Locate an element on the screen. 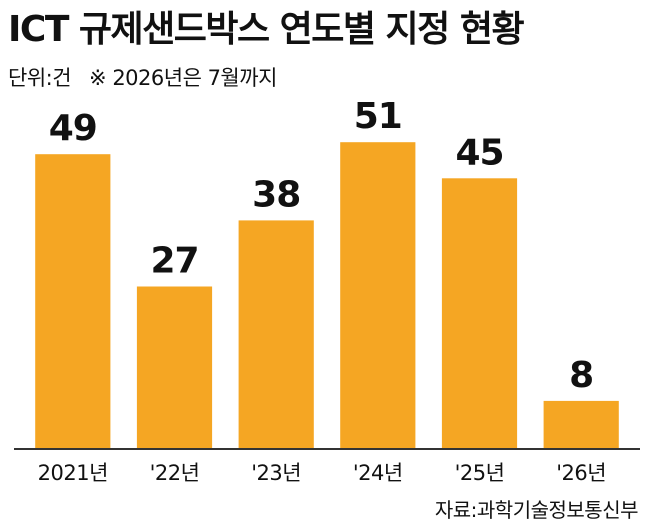  bar-value-label: 51 is located at coordinates (378, 116).